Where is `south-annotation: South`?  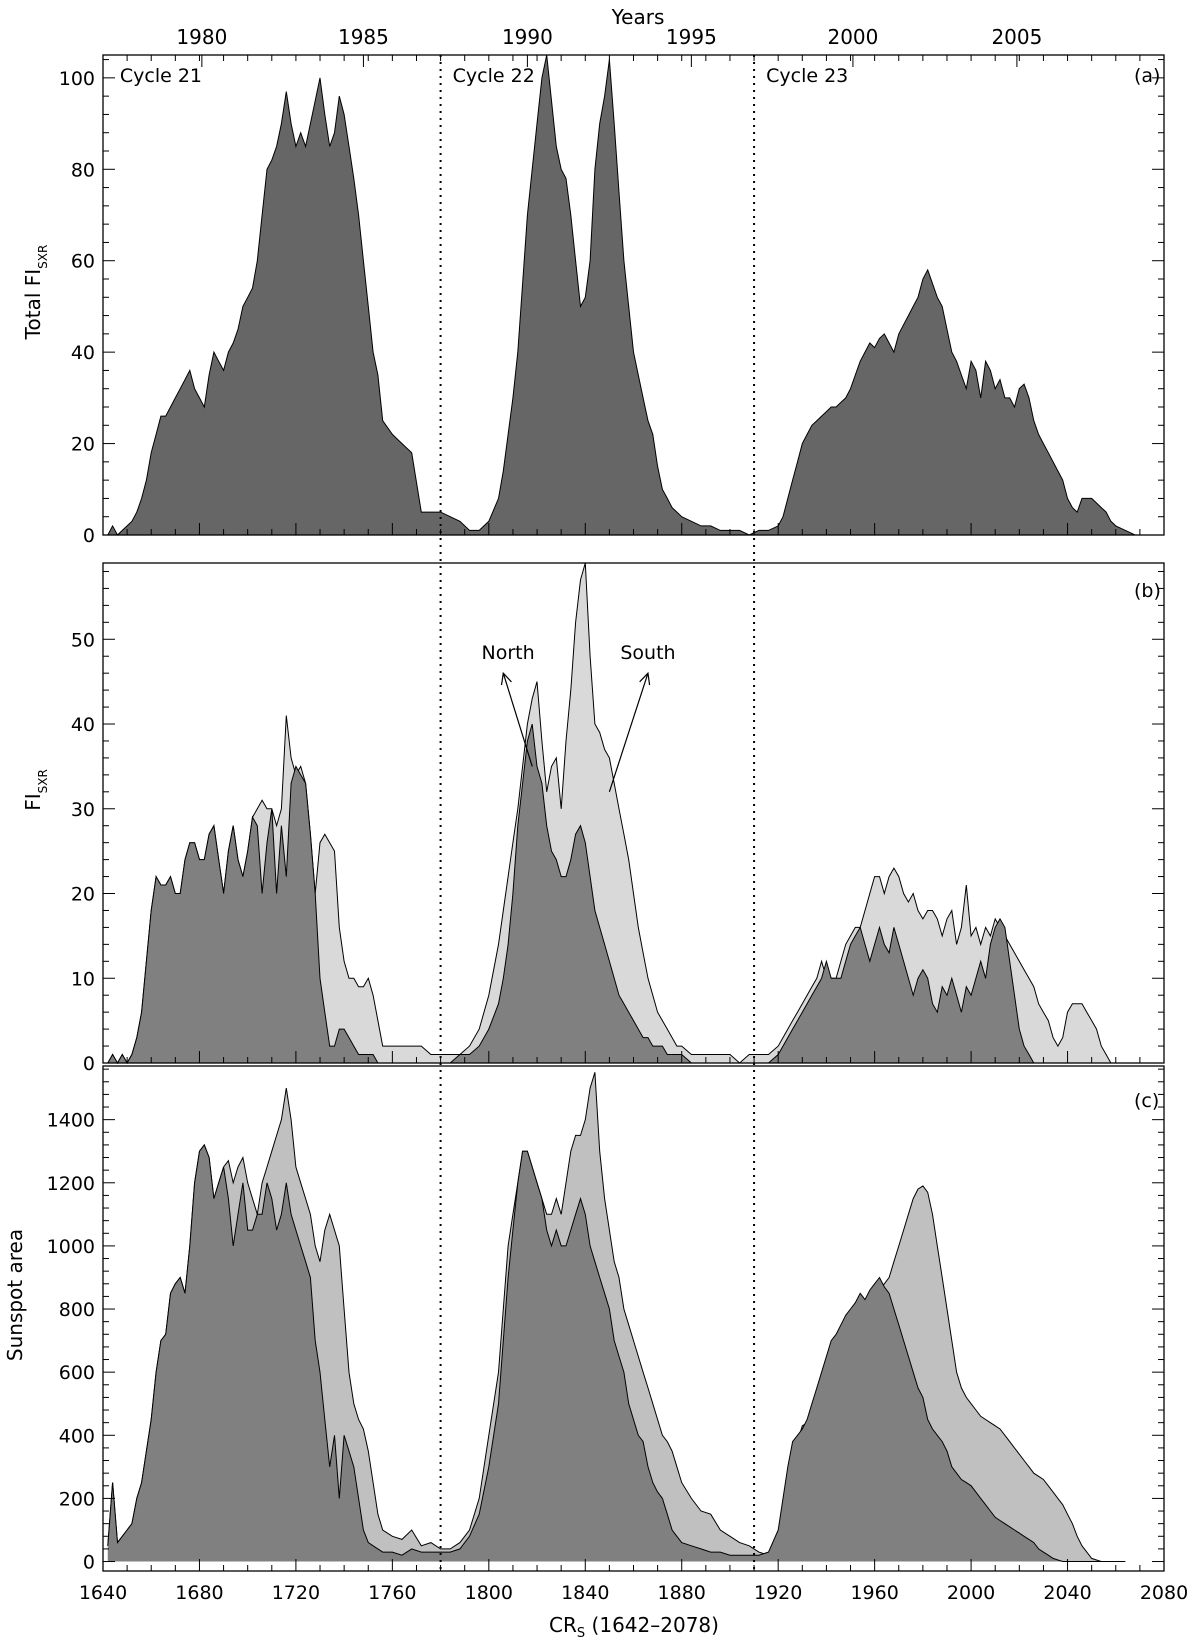
south-annotation: South is located at coordinates (647, 653).